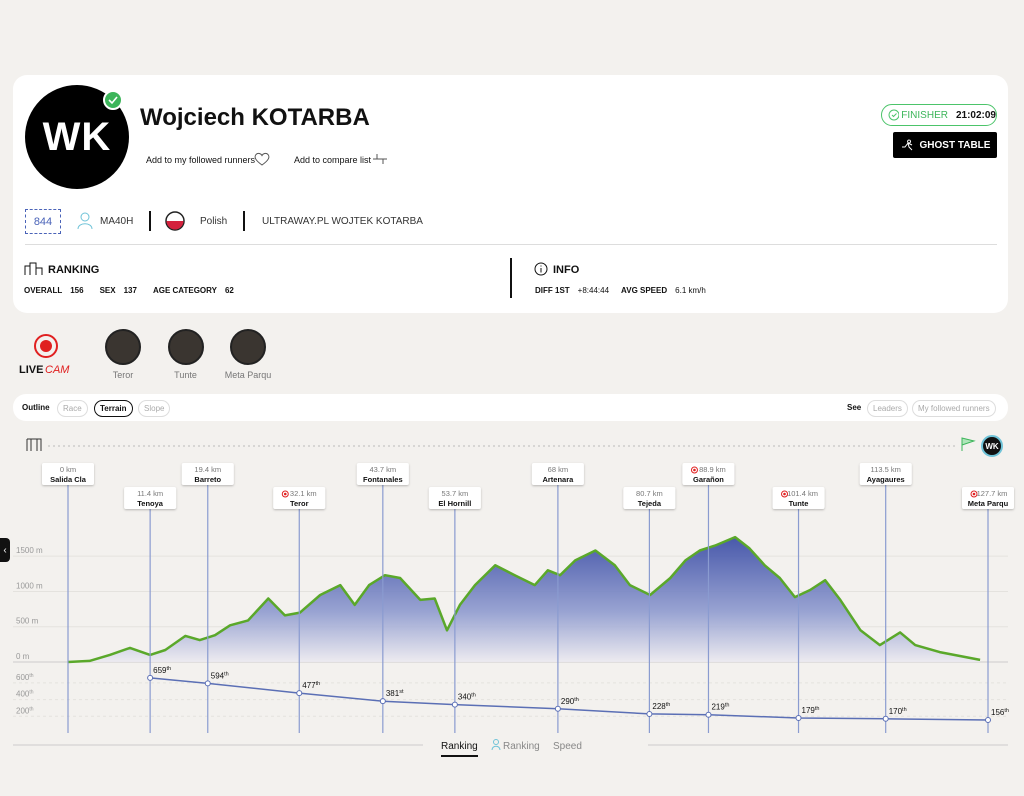 The width and height of the screenshot is (1024, 796). What do you see at coordinates (854, 407) in the screenshot?
I see `see-label: See` at bounding box center [854, 407].